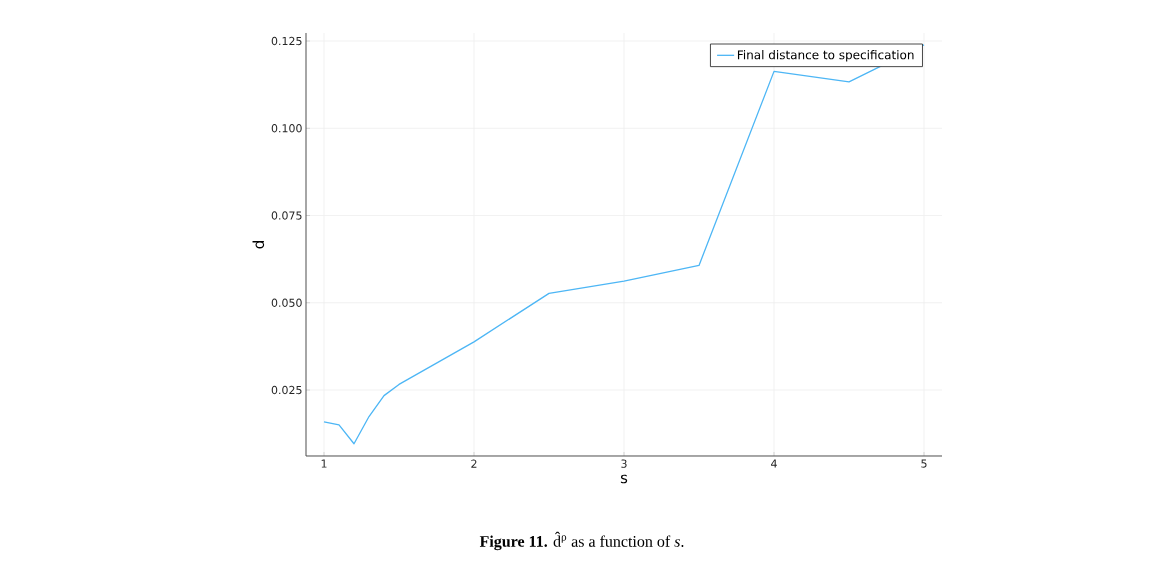 This screenshot has height=578, width=1165. I want to click on x-tick-label: 2, so click(474, 463).